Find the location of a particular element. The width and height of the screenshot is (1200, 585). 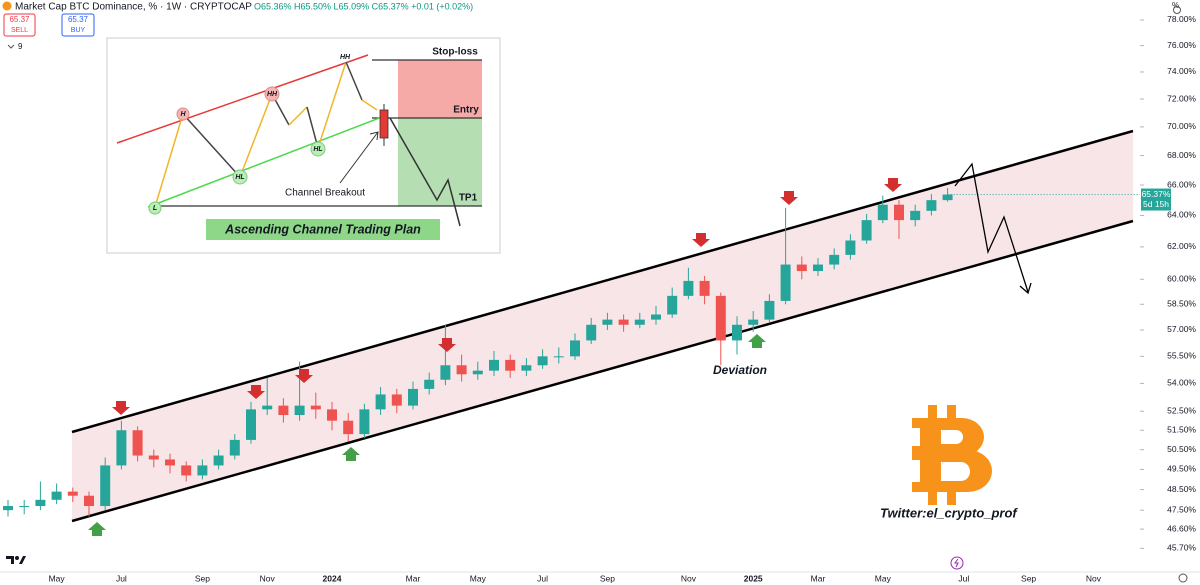

settings-icon is located at coordinates (1183, 578).